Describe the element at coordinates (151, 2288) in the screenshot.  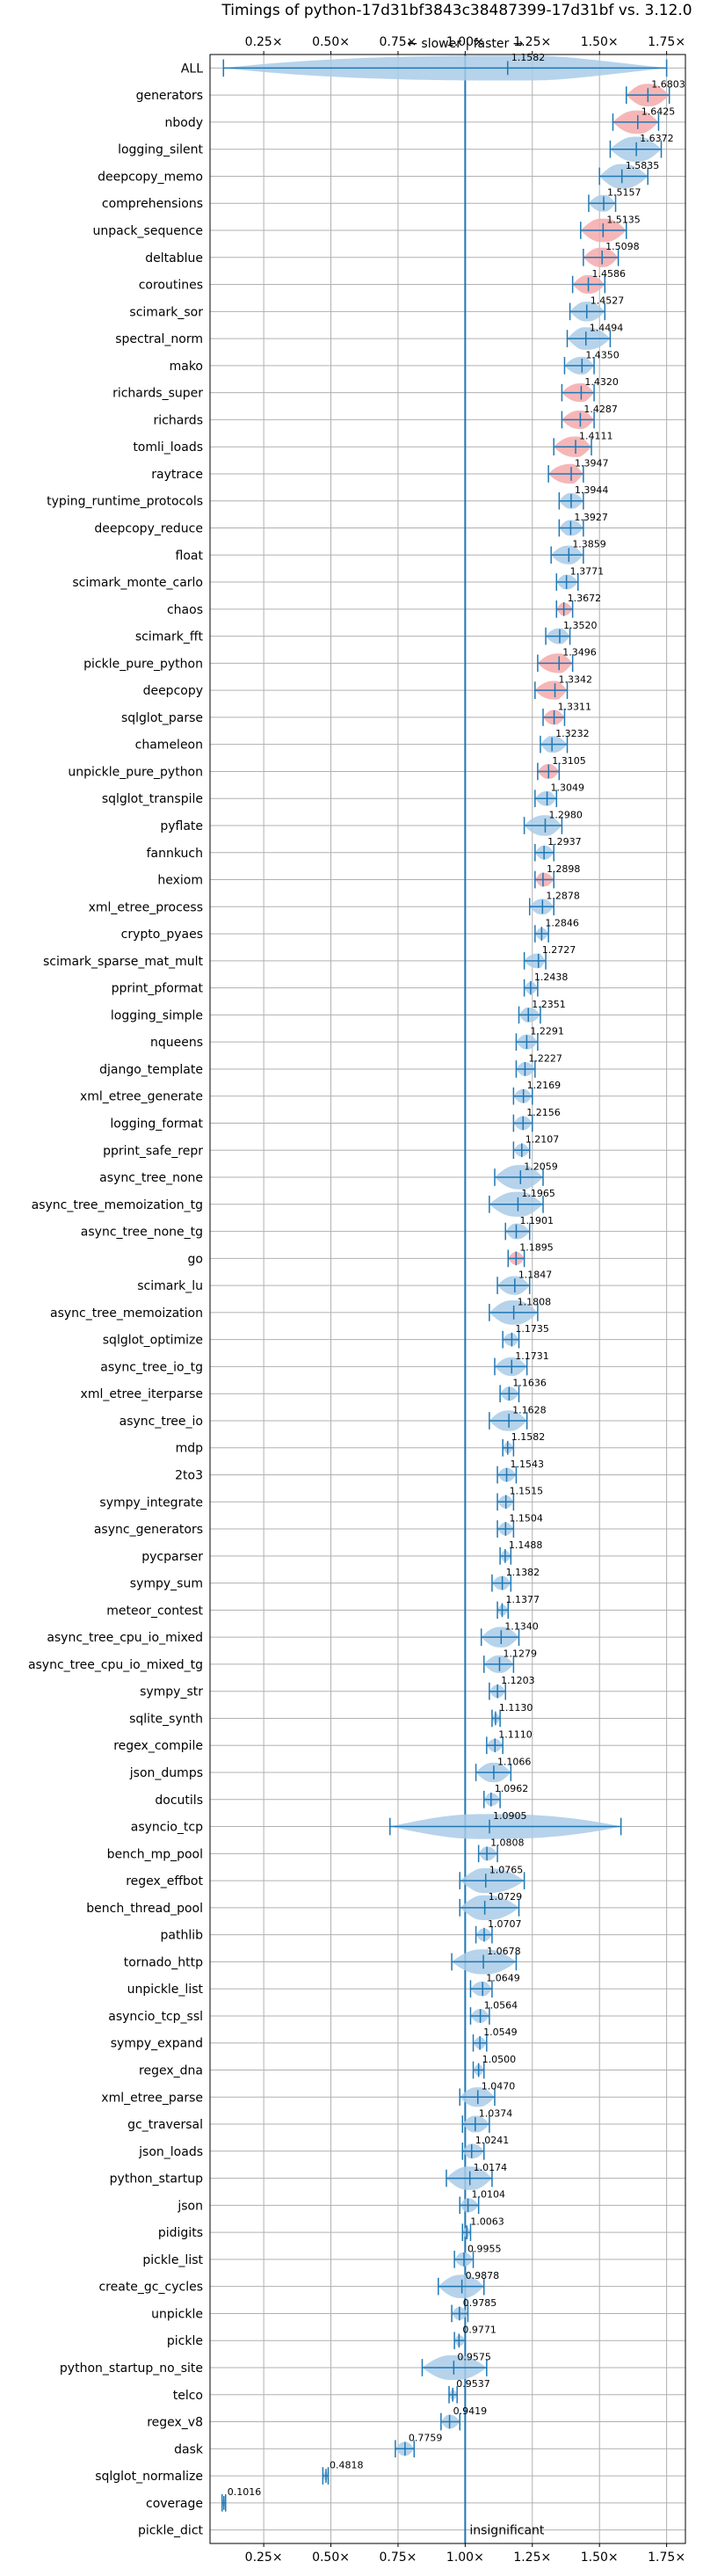
I see `benchmark-label: create_gc_cycles` at that location.